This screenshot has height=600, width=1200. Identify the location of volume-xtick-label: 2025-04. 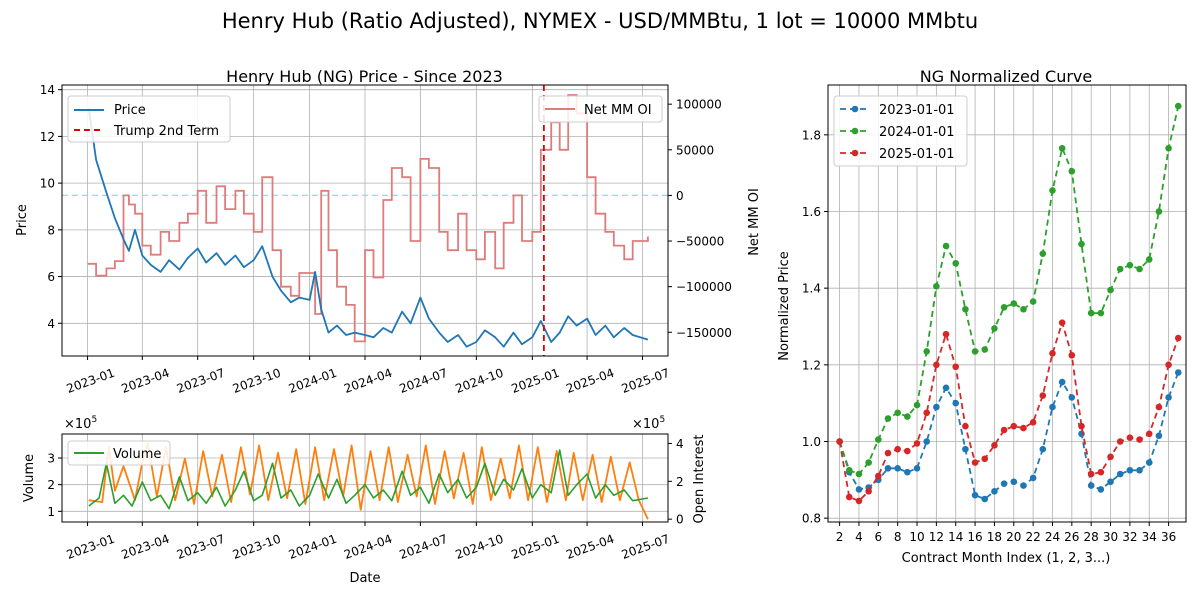
(590, 547).